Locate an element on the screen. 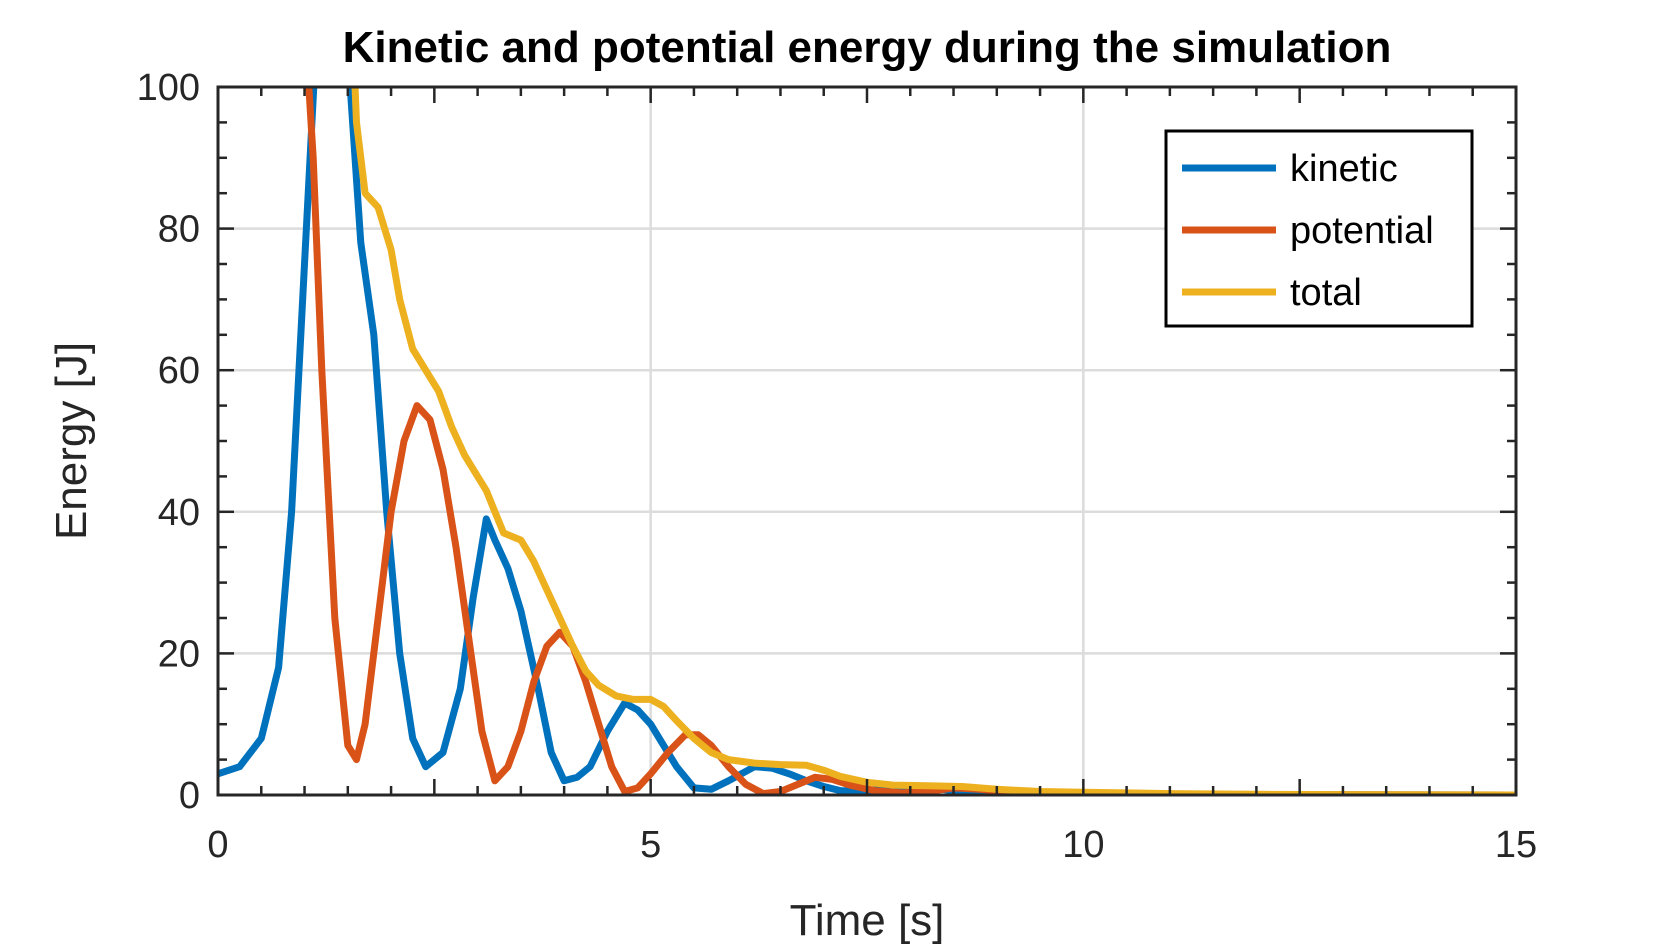 The image size is (1654, 945). y-tick-label: 60 is located at coordinates (179, 371).